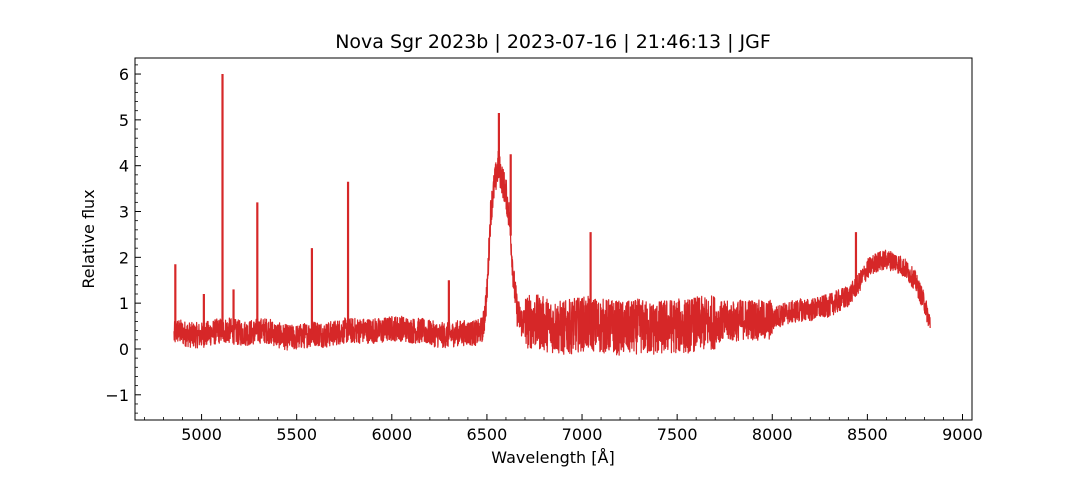 This screenshot has width=1080, height=480. What do you see at coordinates (677, 434) in the screenshot?
I see `x-tick-label: 7500` at bounding box center [677, 434].